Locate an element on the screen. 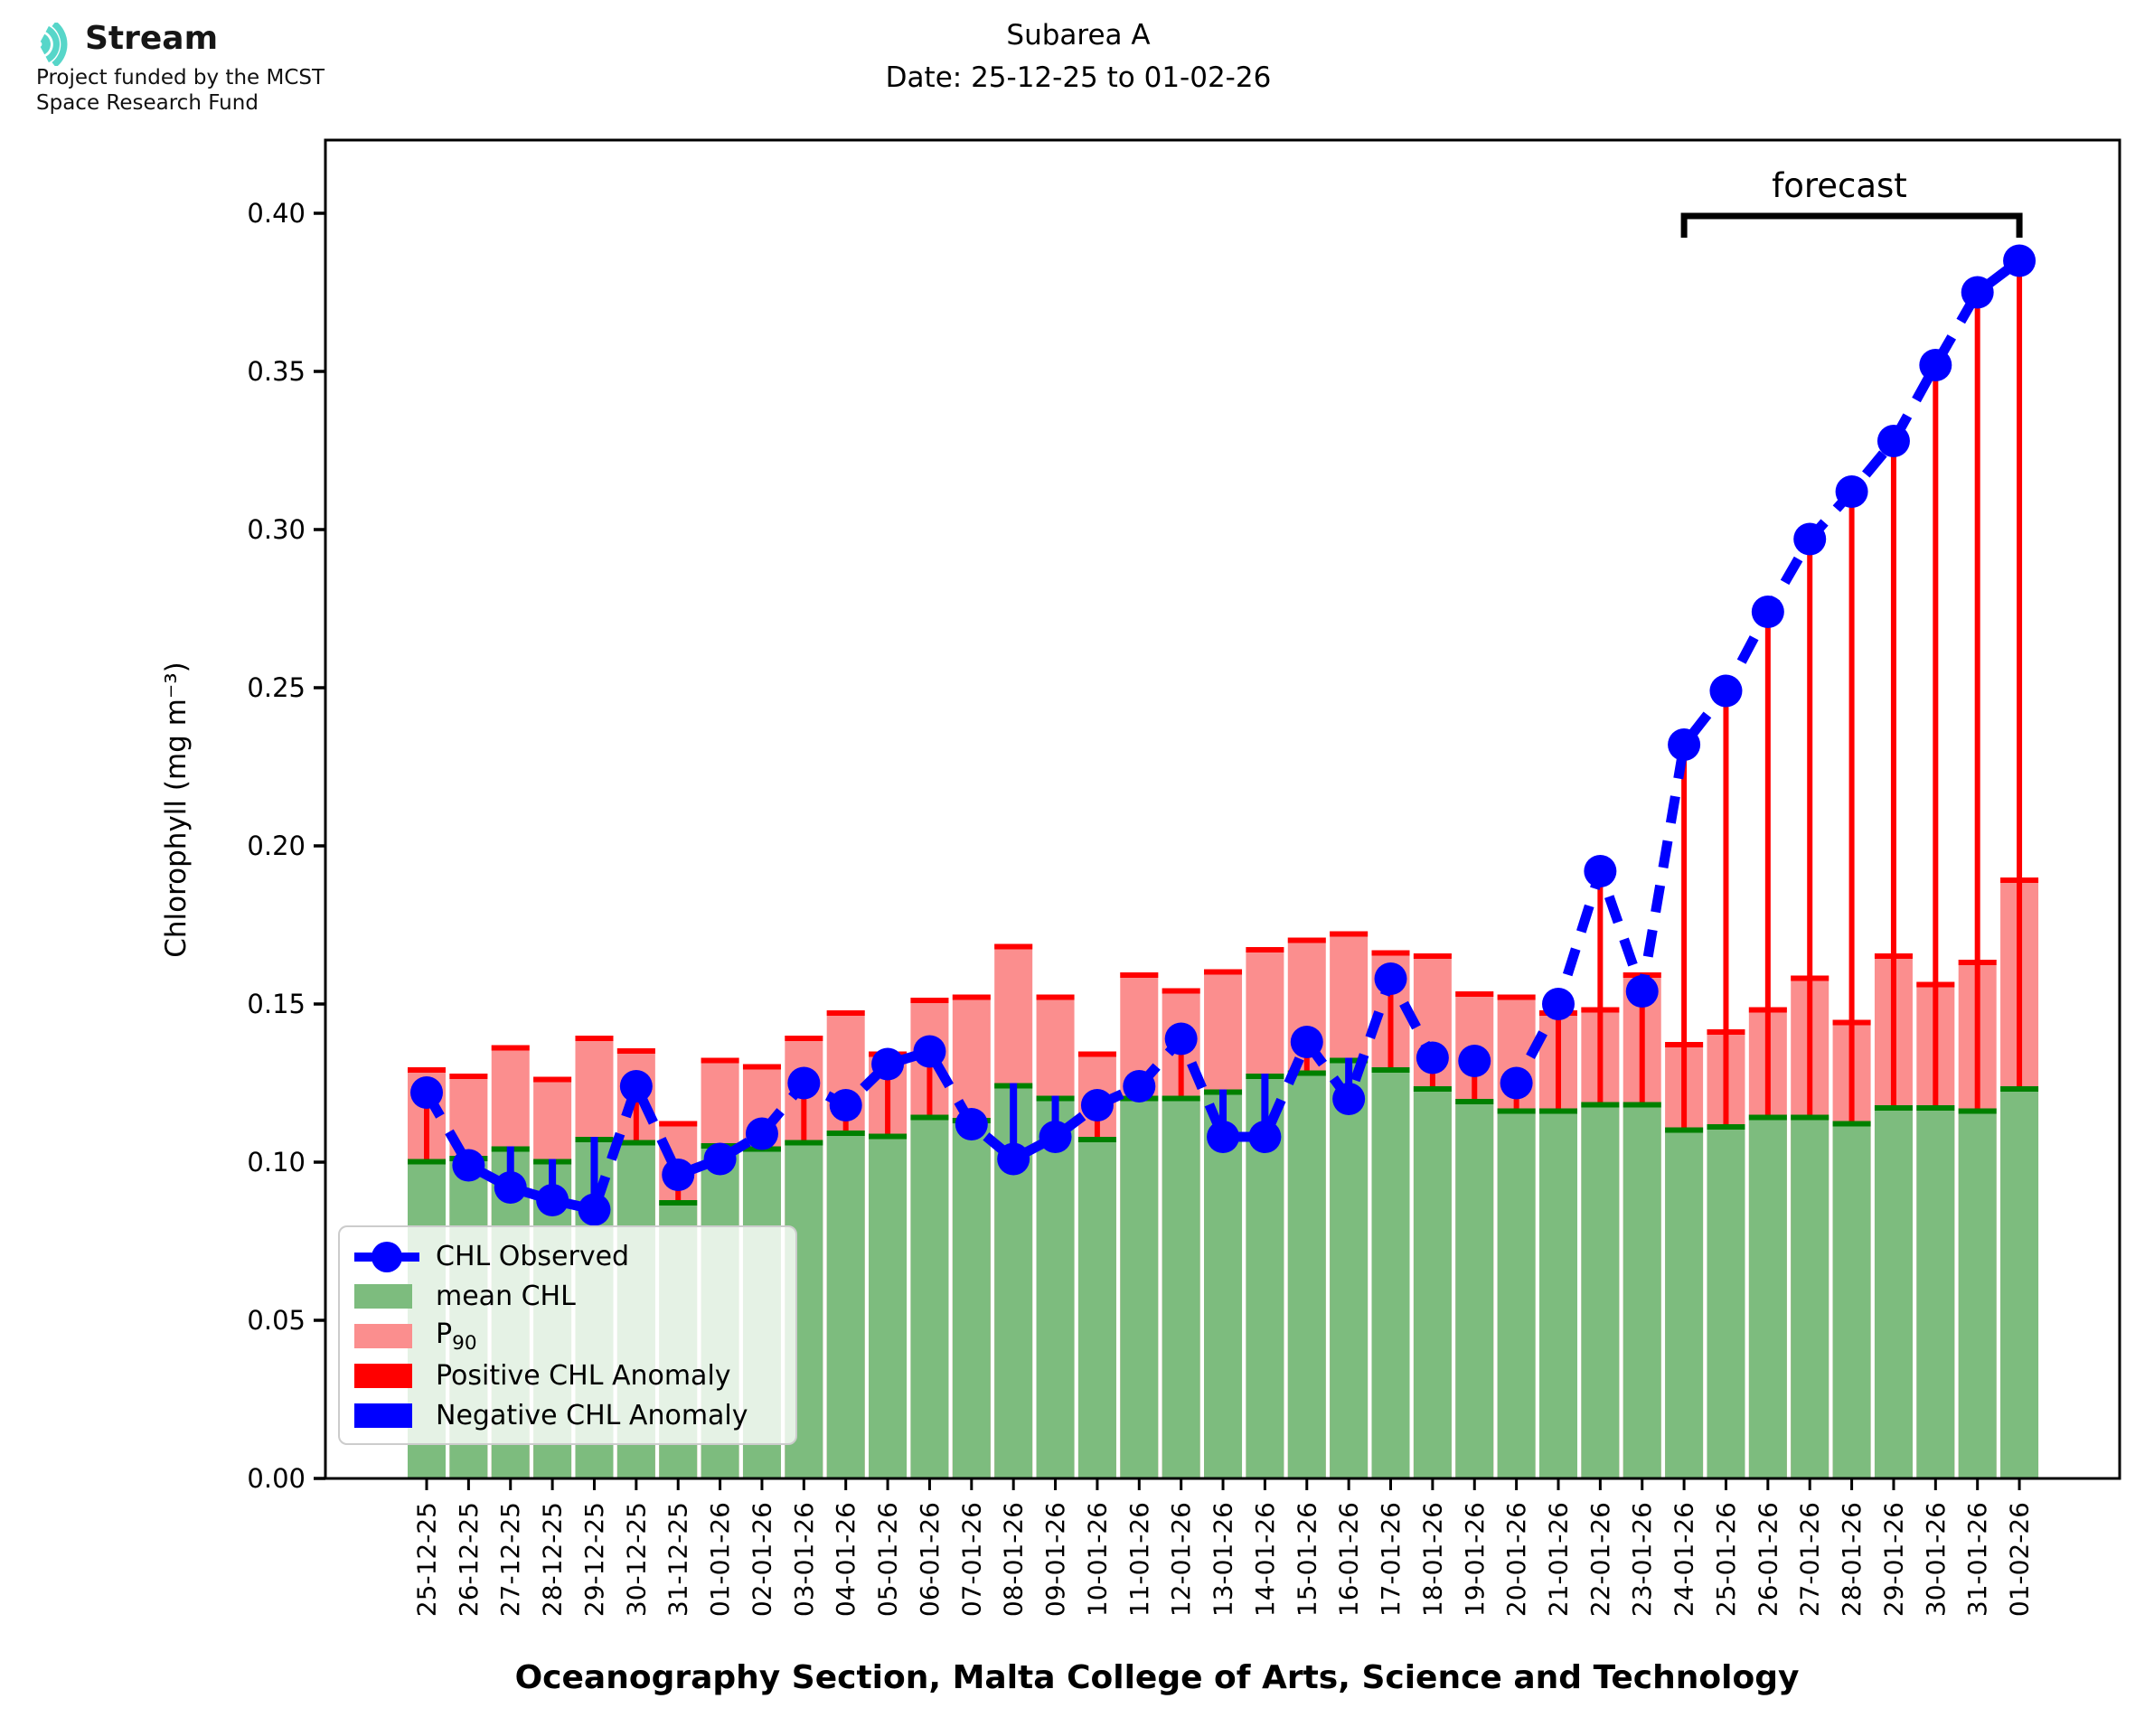  x-tick-label: 10-01-26 is located at coordinates (1097, 1560).